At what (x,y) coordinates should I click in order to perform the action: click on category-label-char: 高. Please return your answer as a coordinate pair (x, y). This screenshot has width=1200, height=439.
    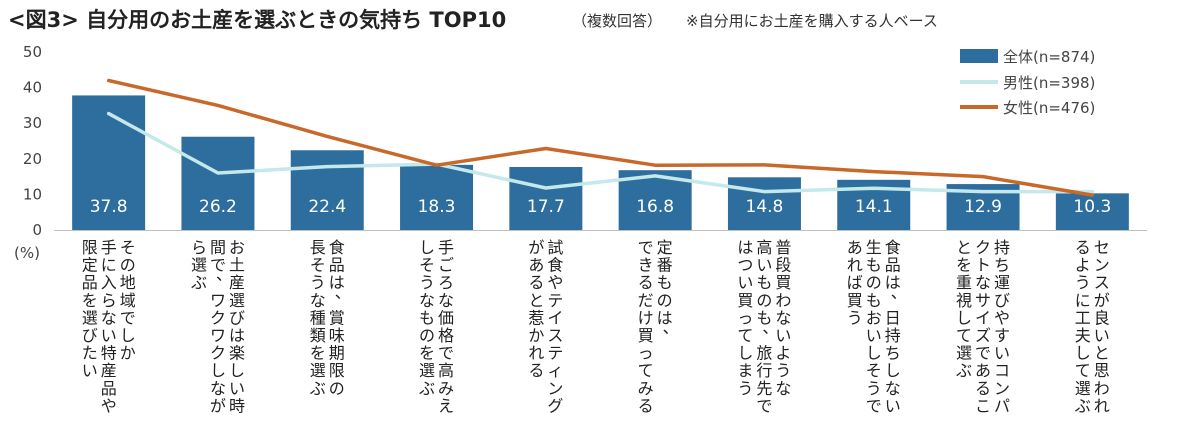
    Looking at the image, I should click on (446, 370).